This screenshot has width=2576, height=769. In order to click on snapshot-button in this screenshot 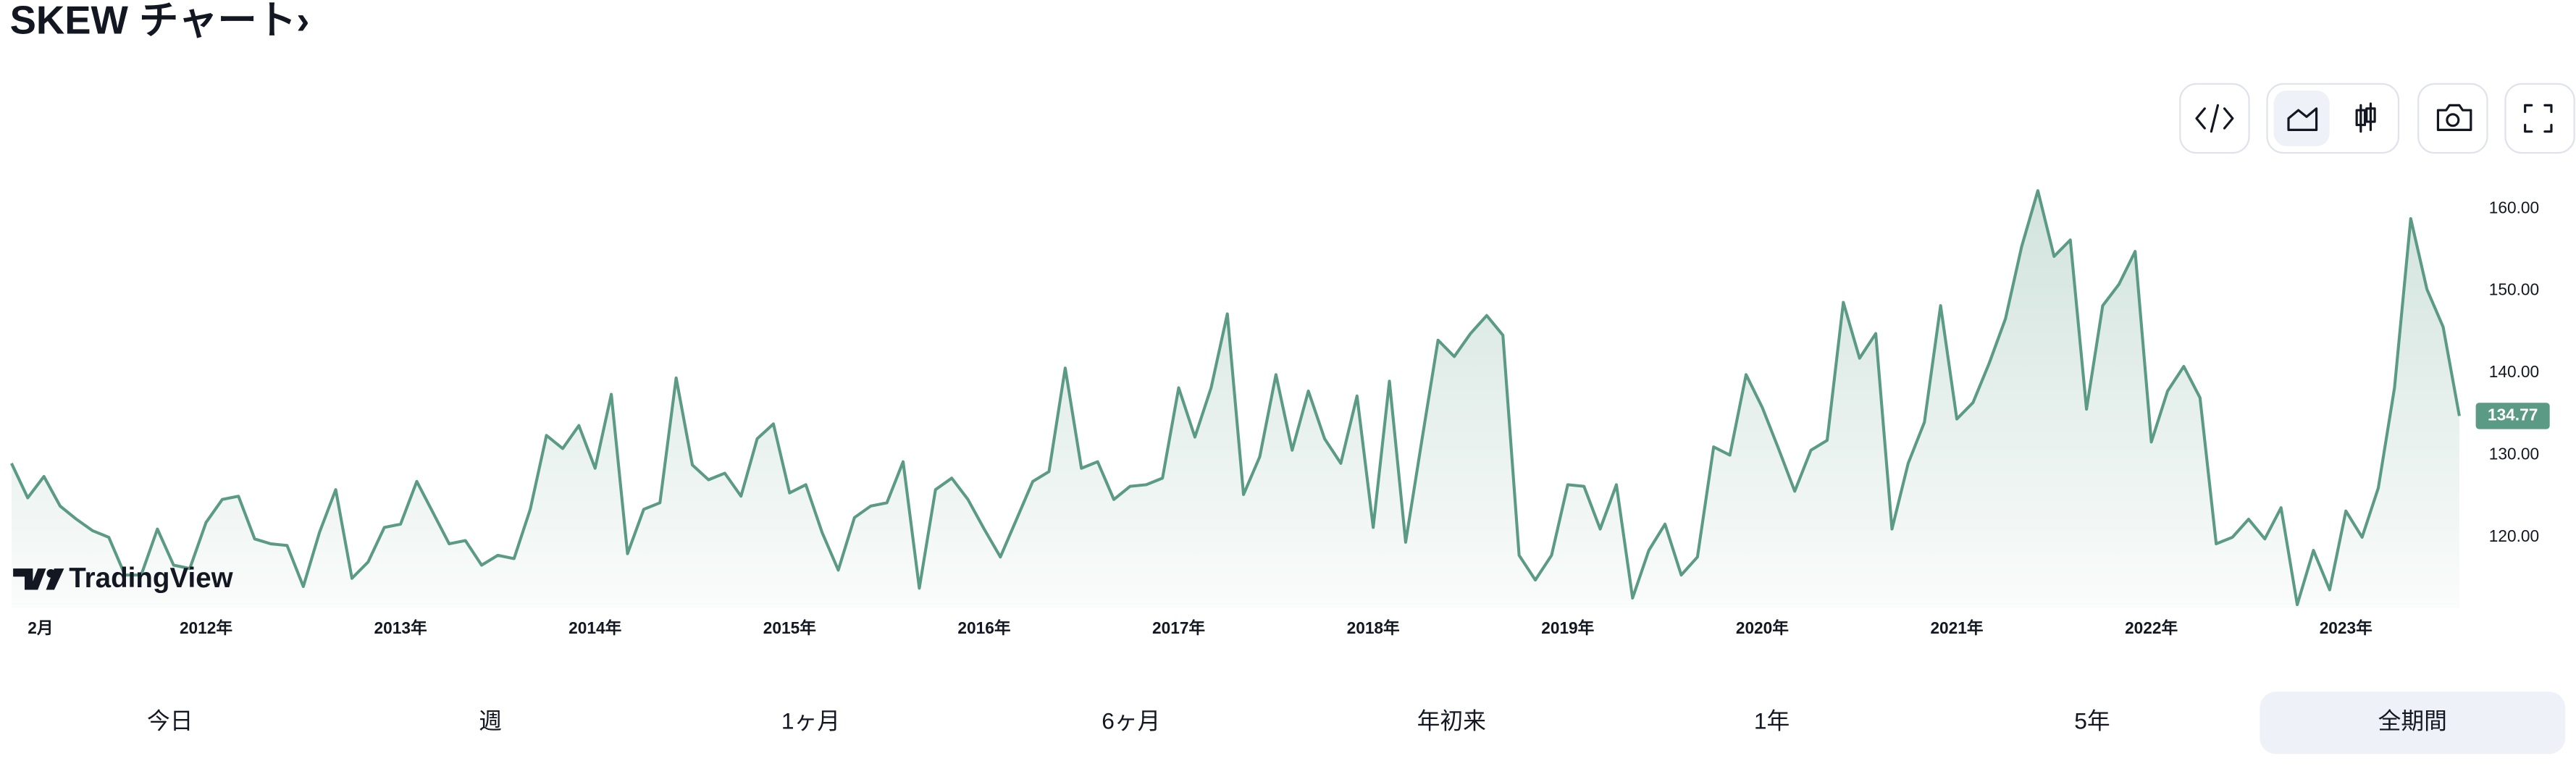, I will do `click(2452, 119)`.